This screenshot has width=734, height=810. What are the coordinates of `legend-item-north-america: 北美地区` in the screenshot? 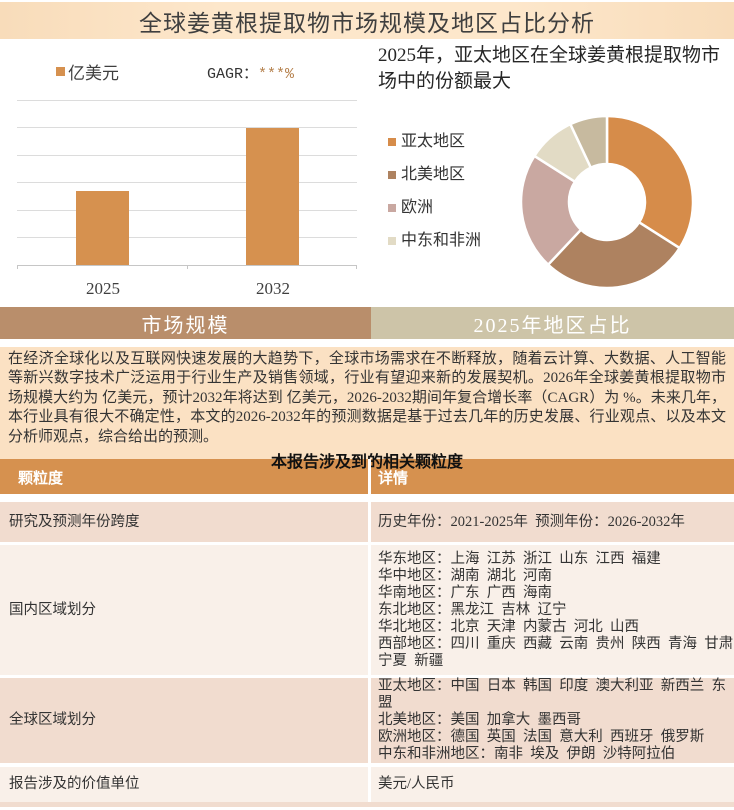 It's located at (442, 175).